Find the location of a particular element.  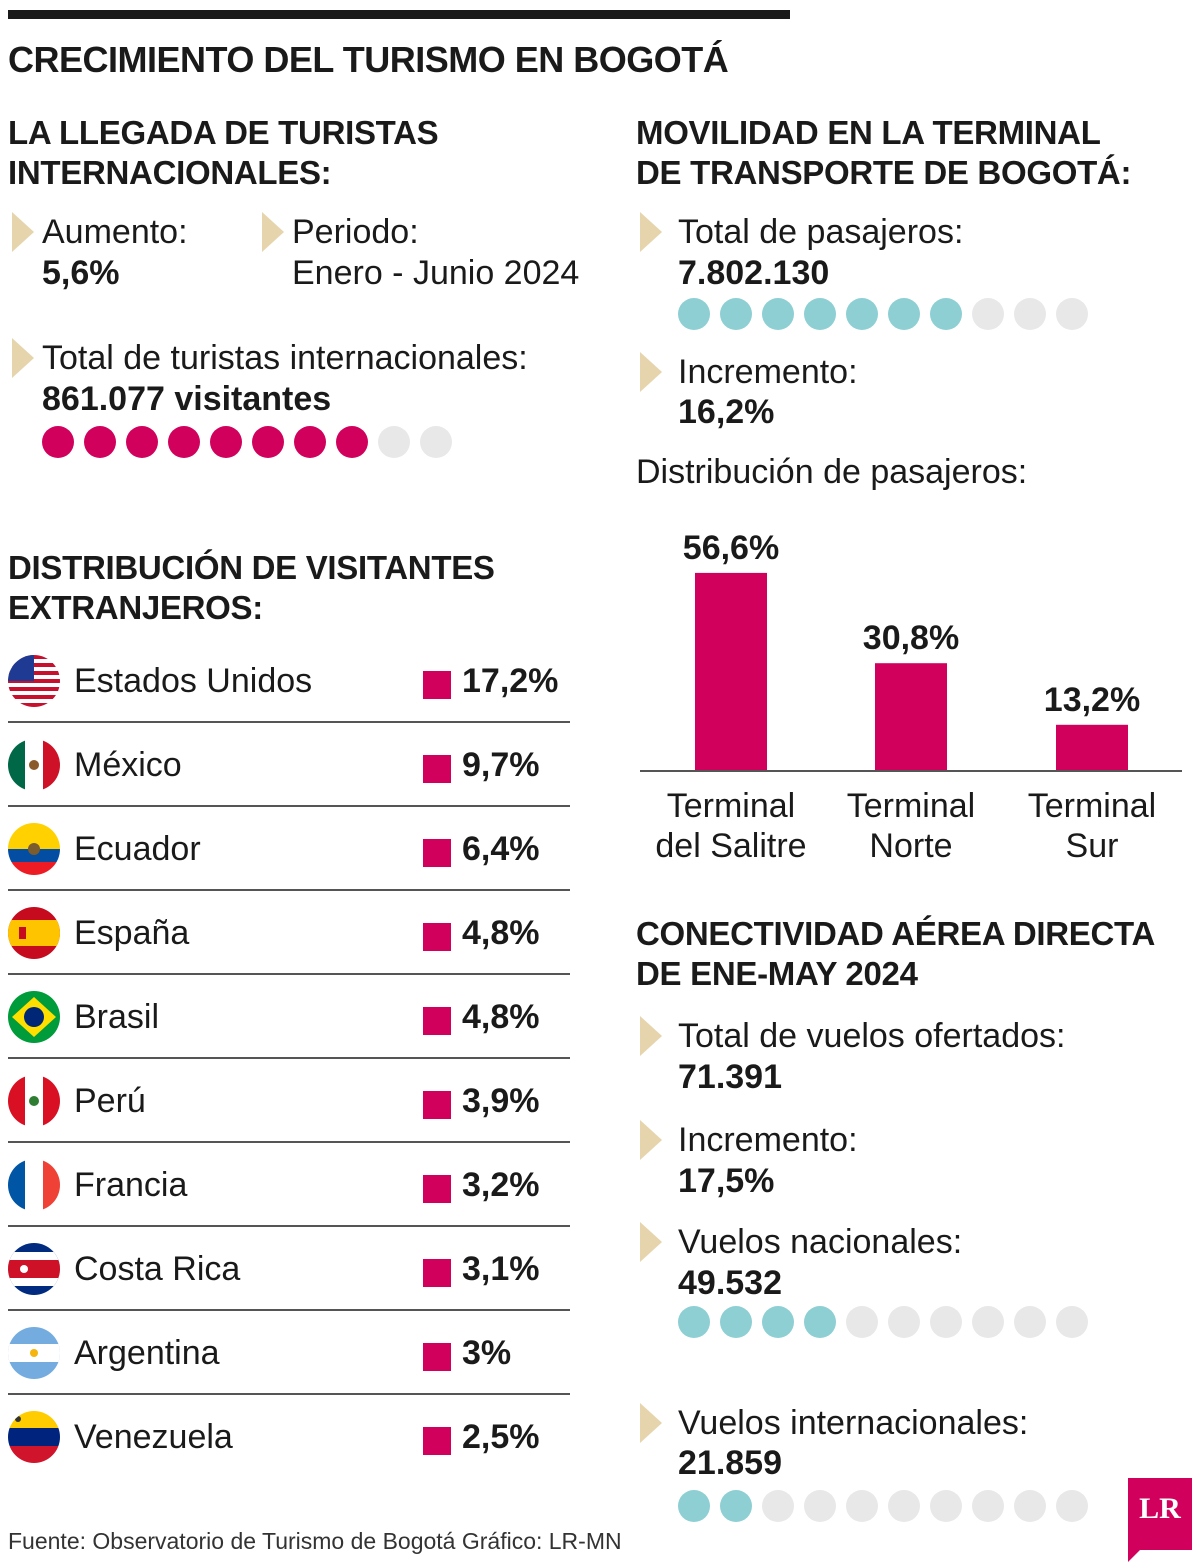

bar-value-label: 56,6% is located at coordinates (731, 548).